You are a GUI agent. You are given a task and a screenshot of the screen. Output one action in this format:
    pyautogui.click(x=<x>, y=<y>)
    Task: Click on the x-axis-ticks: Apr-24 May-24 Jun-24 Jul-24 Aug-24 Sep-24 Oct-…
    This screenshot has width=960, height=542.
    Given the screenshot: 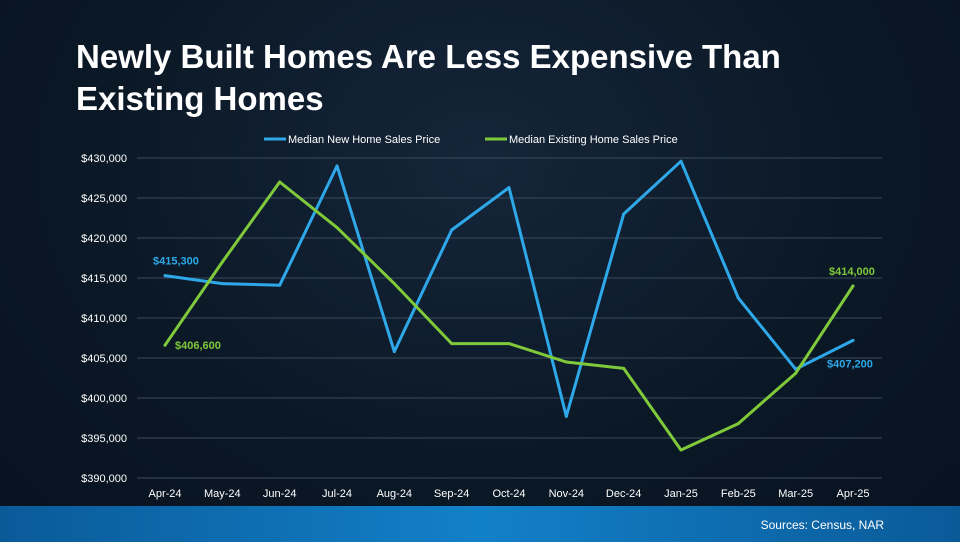 What is the action you would take?
    pyautogui.click(x=508, y=494)
    